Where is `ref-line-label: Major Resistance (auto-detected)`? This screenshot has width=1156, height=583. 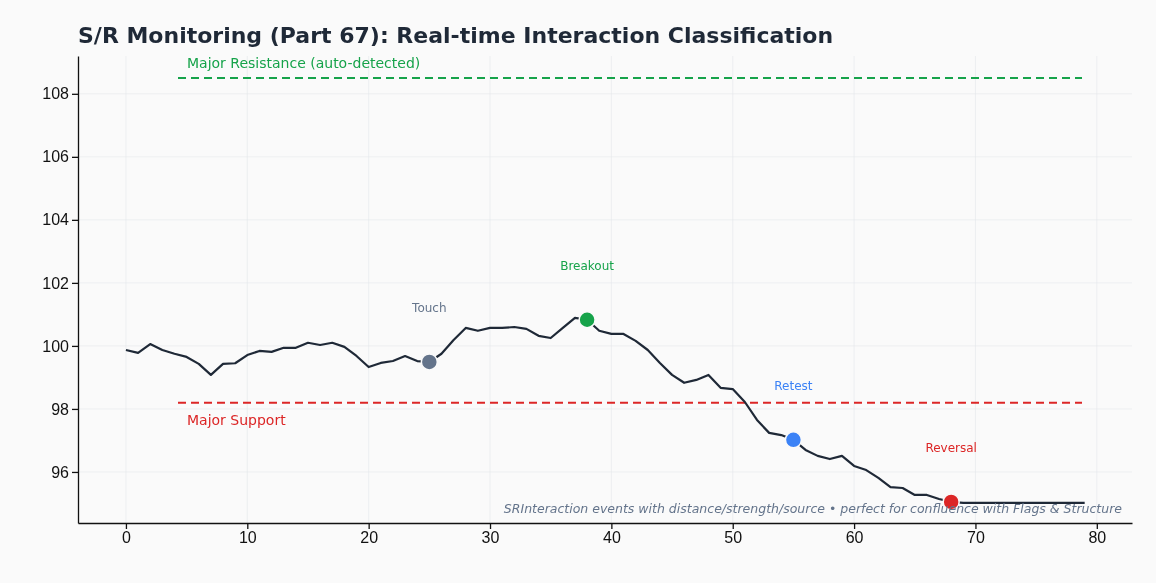 ref-line-label: Major Resistance (auto-detected) is located at coordinates (304, 63).